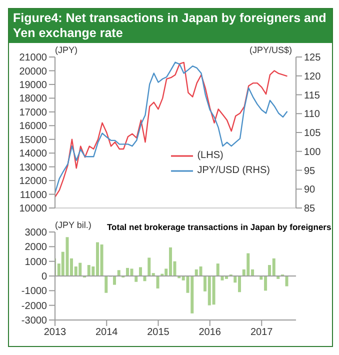  I want to click on x-tick-label: 2014, so click(107, 332).